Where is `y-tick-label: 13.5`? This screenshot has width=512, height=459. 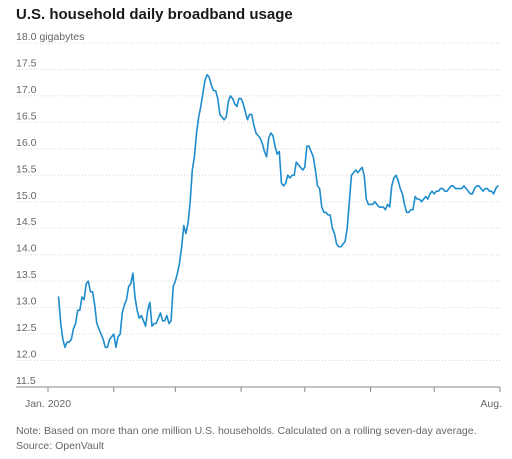 y-tick-label: 13.5 is located at coordinates (26, 275).